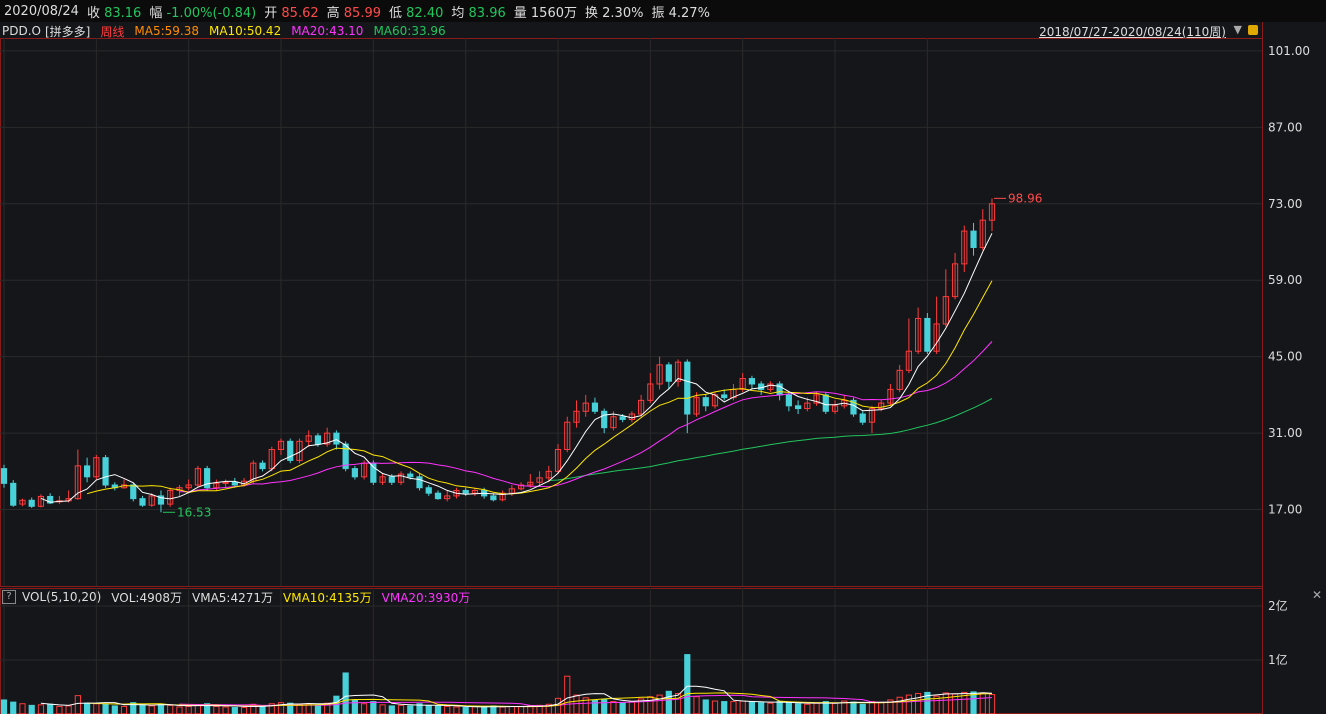 This screenshot has height=714, width=1326. Describe the element at coordinates (1253, 30) in the screenshot. I see `lock-icon` at that location.